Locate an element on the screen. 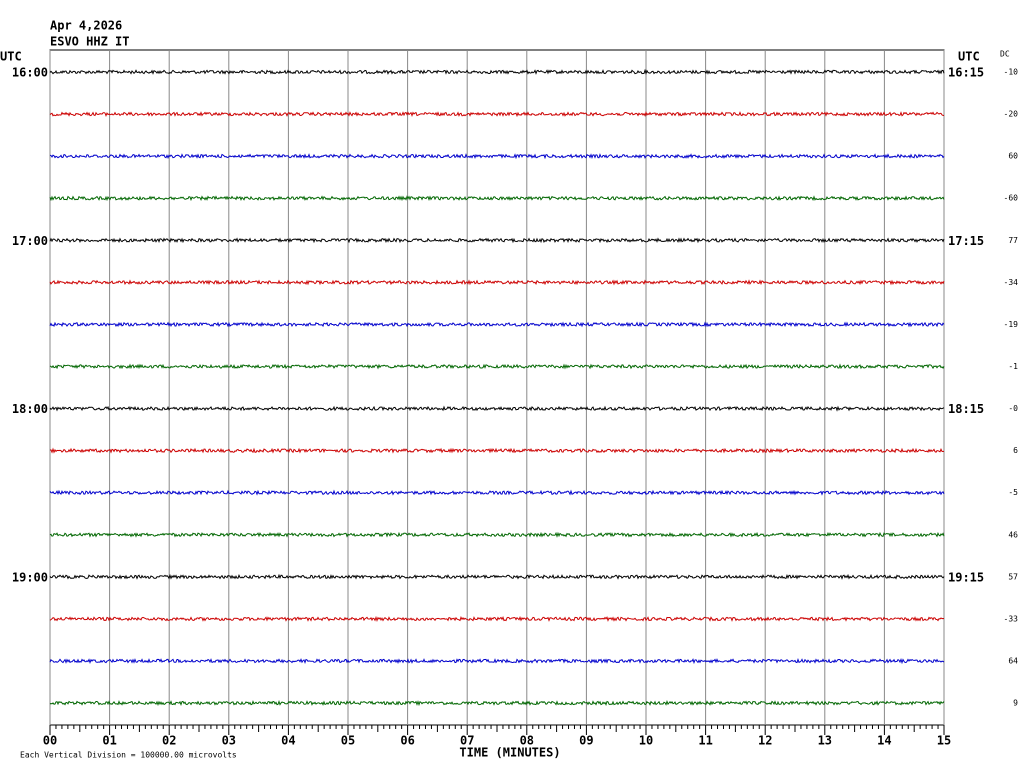 The height and width of the screenshot is (768, 1024). dc-value: 77 is located at coordinates (1013, 240).